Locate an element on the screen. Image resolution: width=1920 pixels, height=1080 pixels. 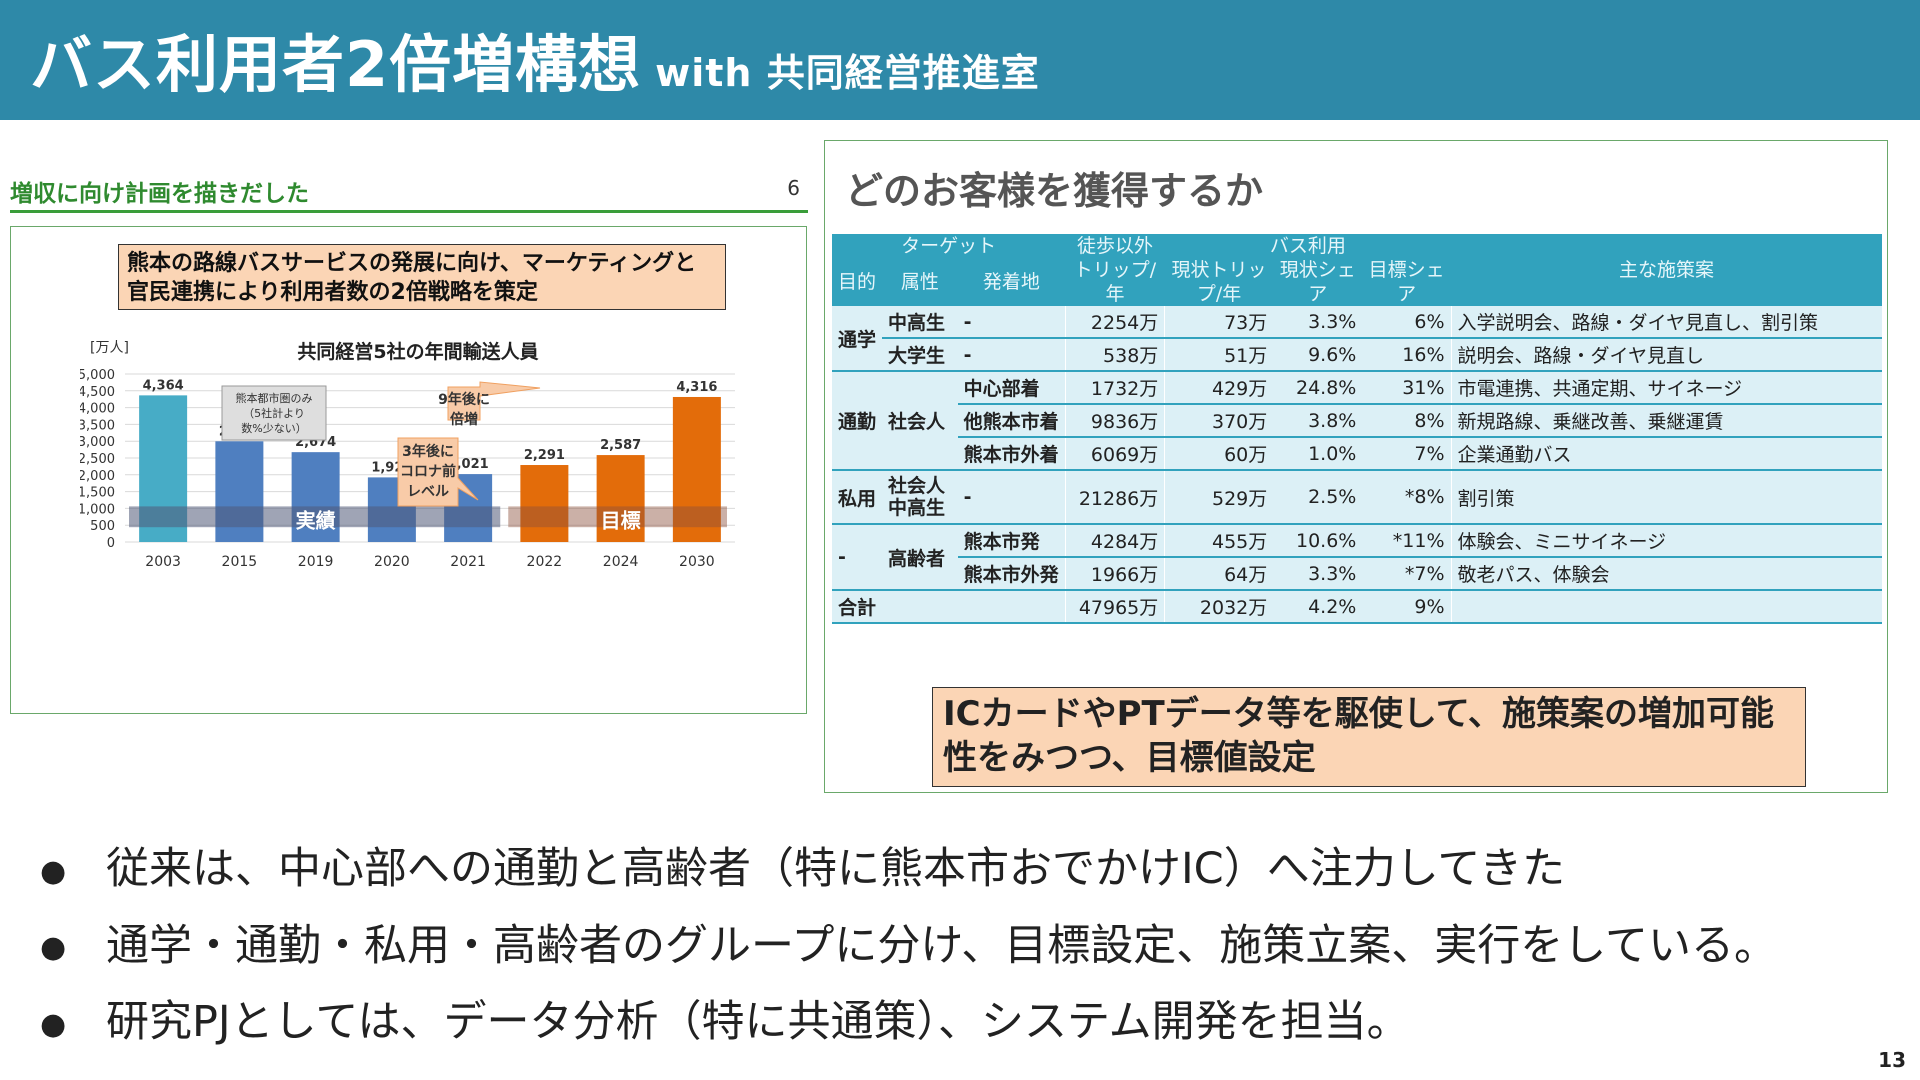
cell-share: 1.0% is located at coordinates (1318, 454).